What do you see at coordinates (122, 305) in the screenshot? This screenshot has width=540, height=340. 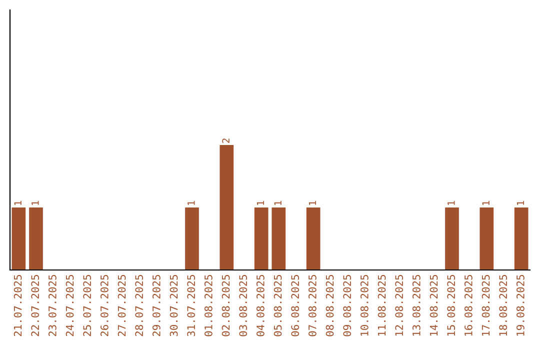 I see `x-tick-label: 27.07.2025` at bounding box center [122, 305].